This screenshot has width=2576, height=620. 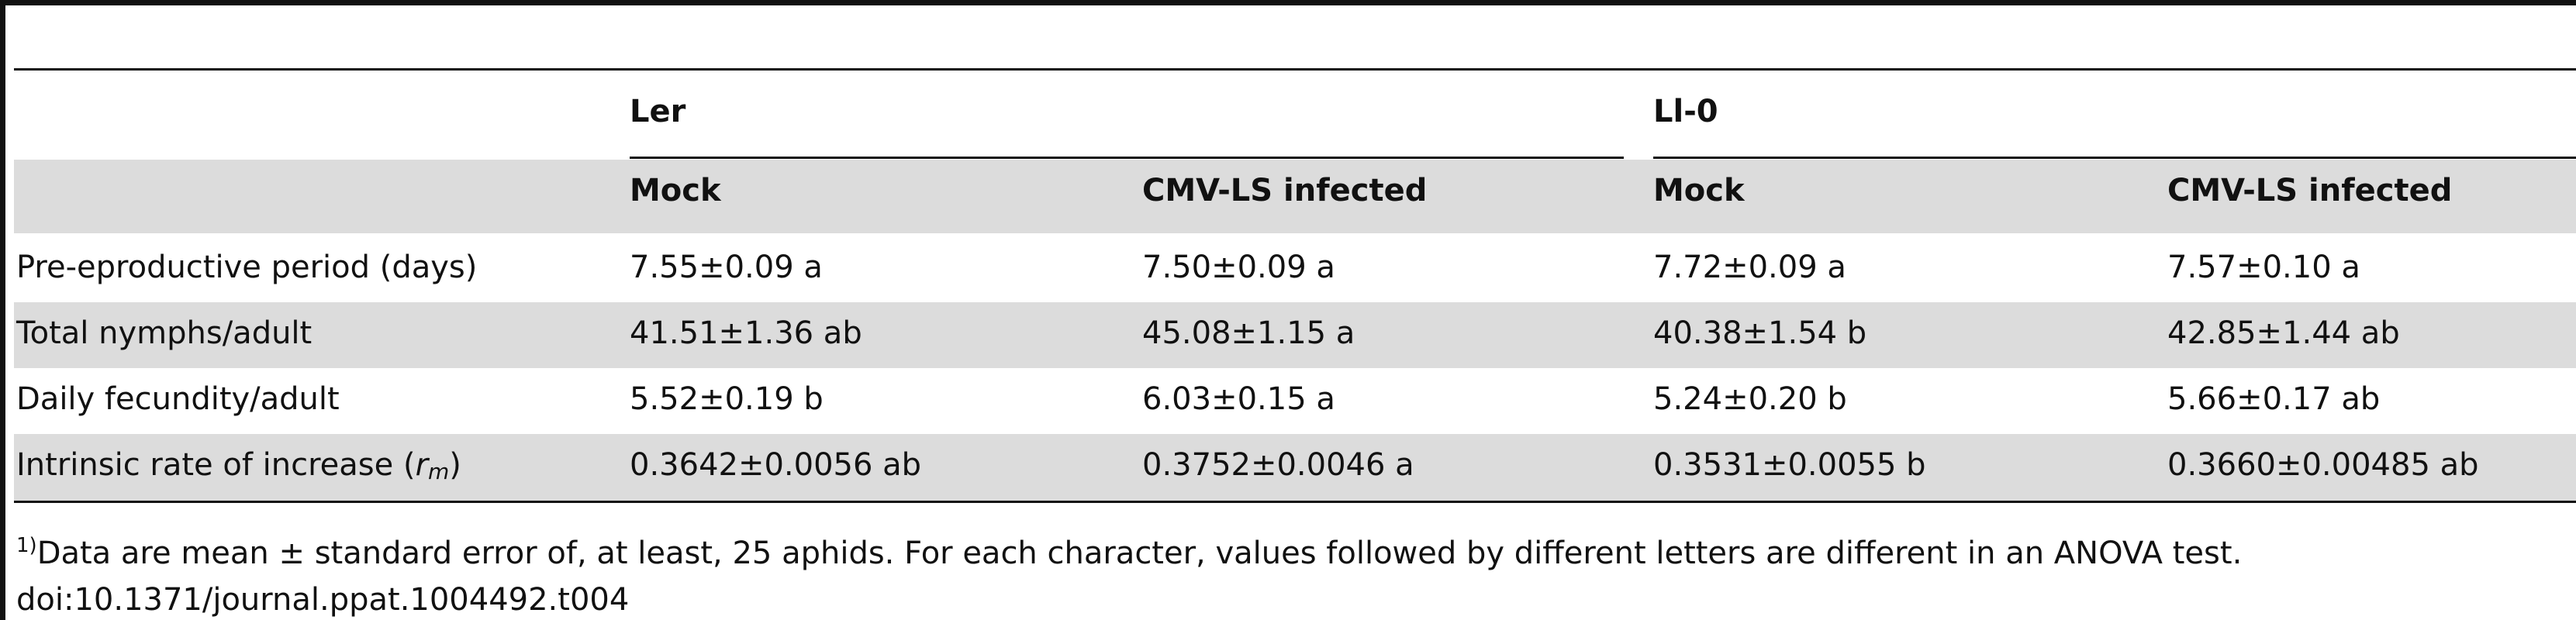 I want to click on table-cell: 40.38±1.54 b, so click(x=1760, y=333).